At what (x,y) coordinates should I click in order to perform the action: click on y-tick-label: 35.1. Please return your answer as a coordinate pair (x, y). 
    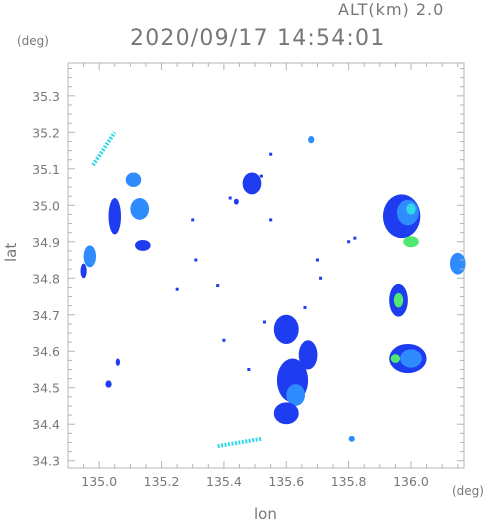
    Looking at the image, I should click on (46, 169).